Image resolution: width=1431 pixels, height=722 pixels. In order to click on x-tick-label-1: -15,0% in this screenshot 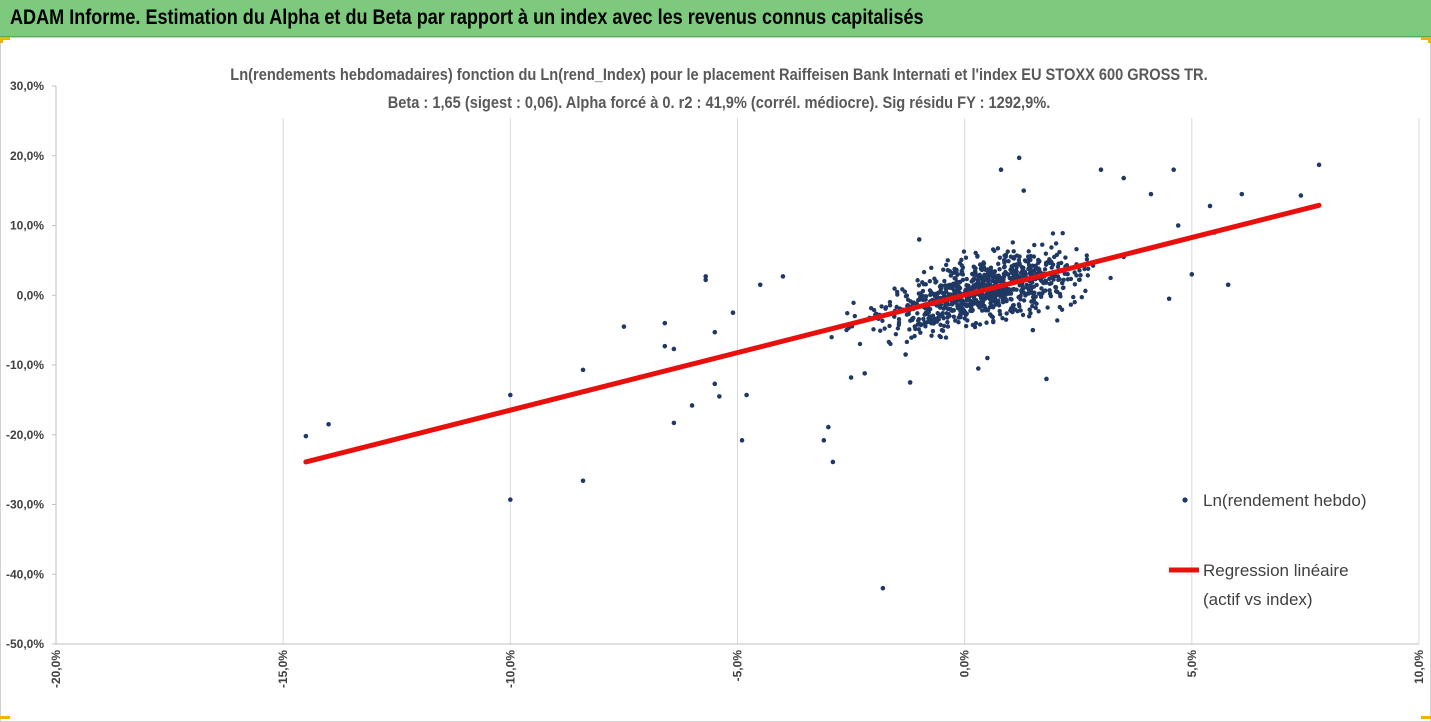, I will do `click(283, 669)`.